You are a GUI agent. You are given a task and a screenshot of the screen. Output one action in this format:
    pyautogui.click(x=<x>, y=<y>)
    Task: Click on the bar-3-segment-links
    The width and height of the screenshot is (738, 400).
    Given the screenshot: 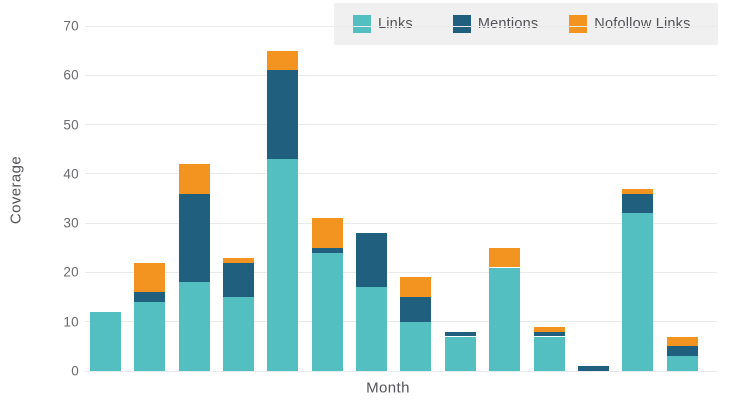 What is the action you would take?
    pyautogui.click(x=194, y=326)
    